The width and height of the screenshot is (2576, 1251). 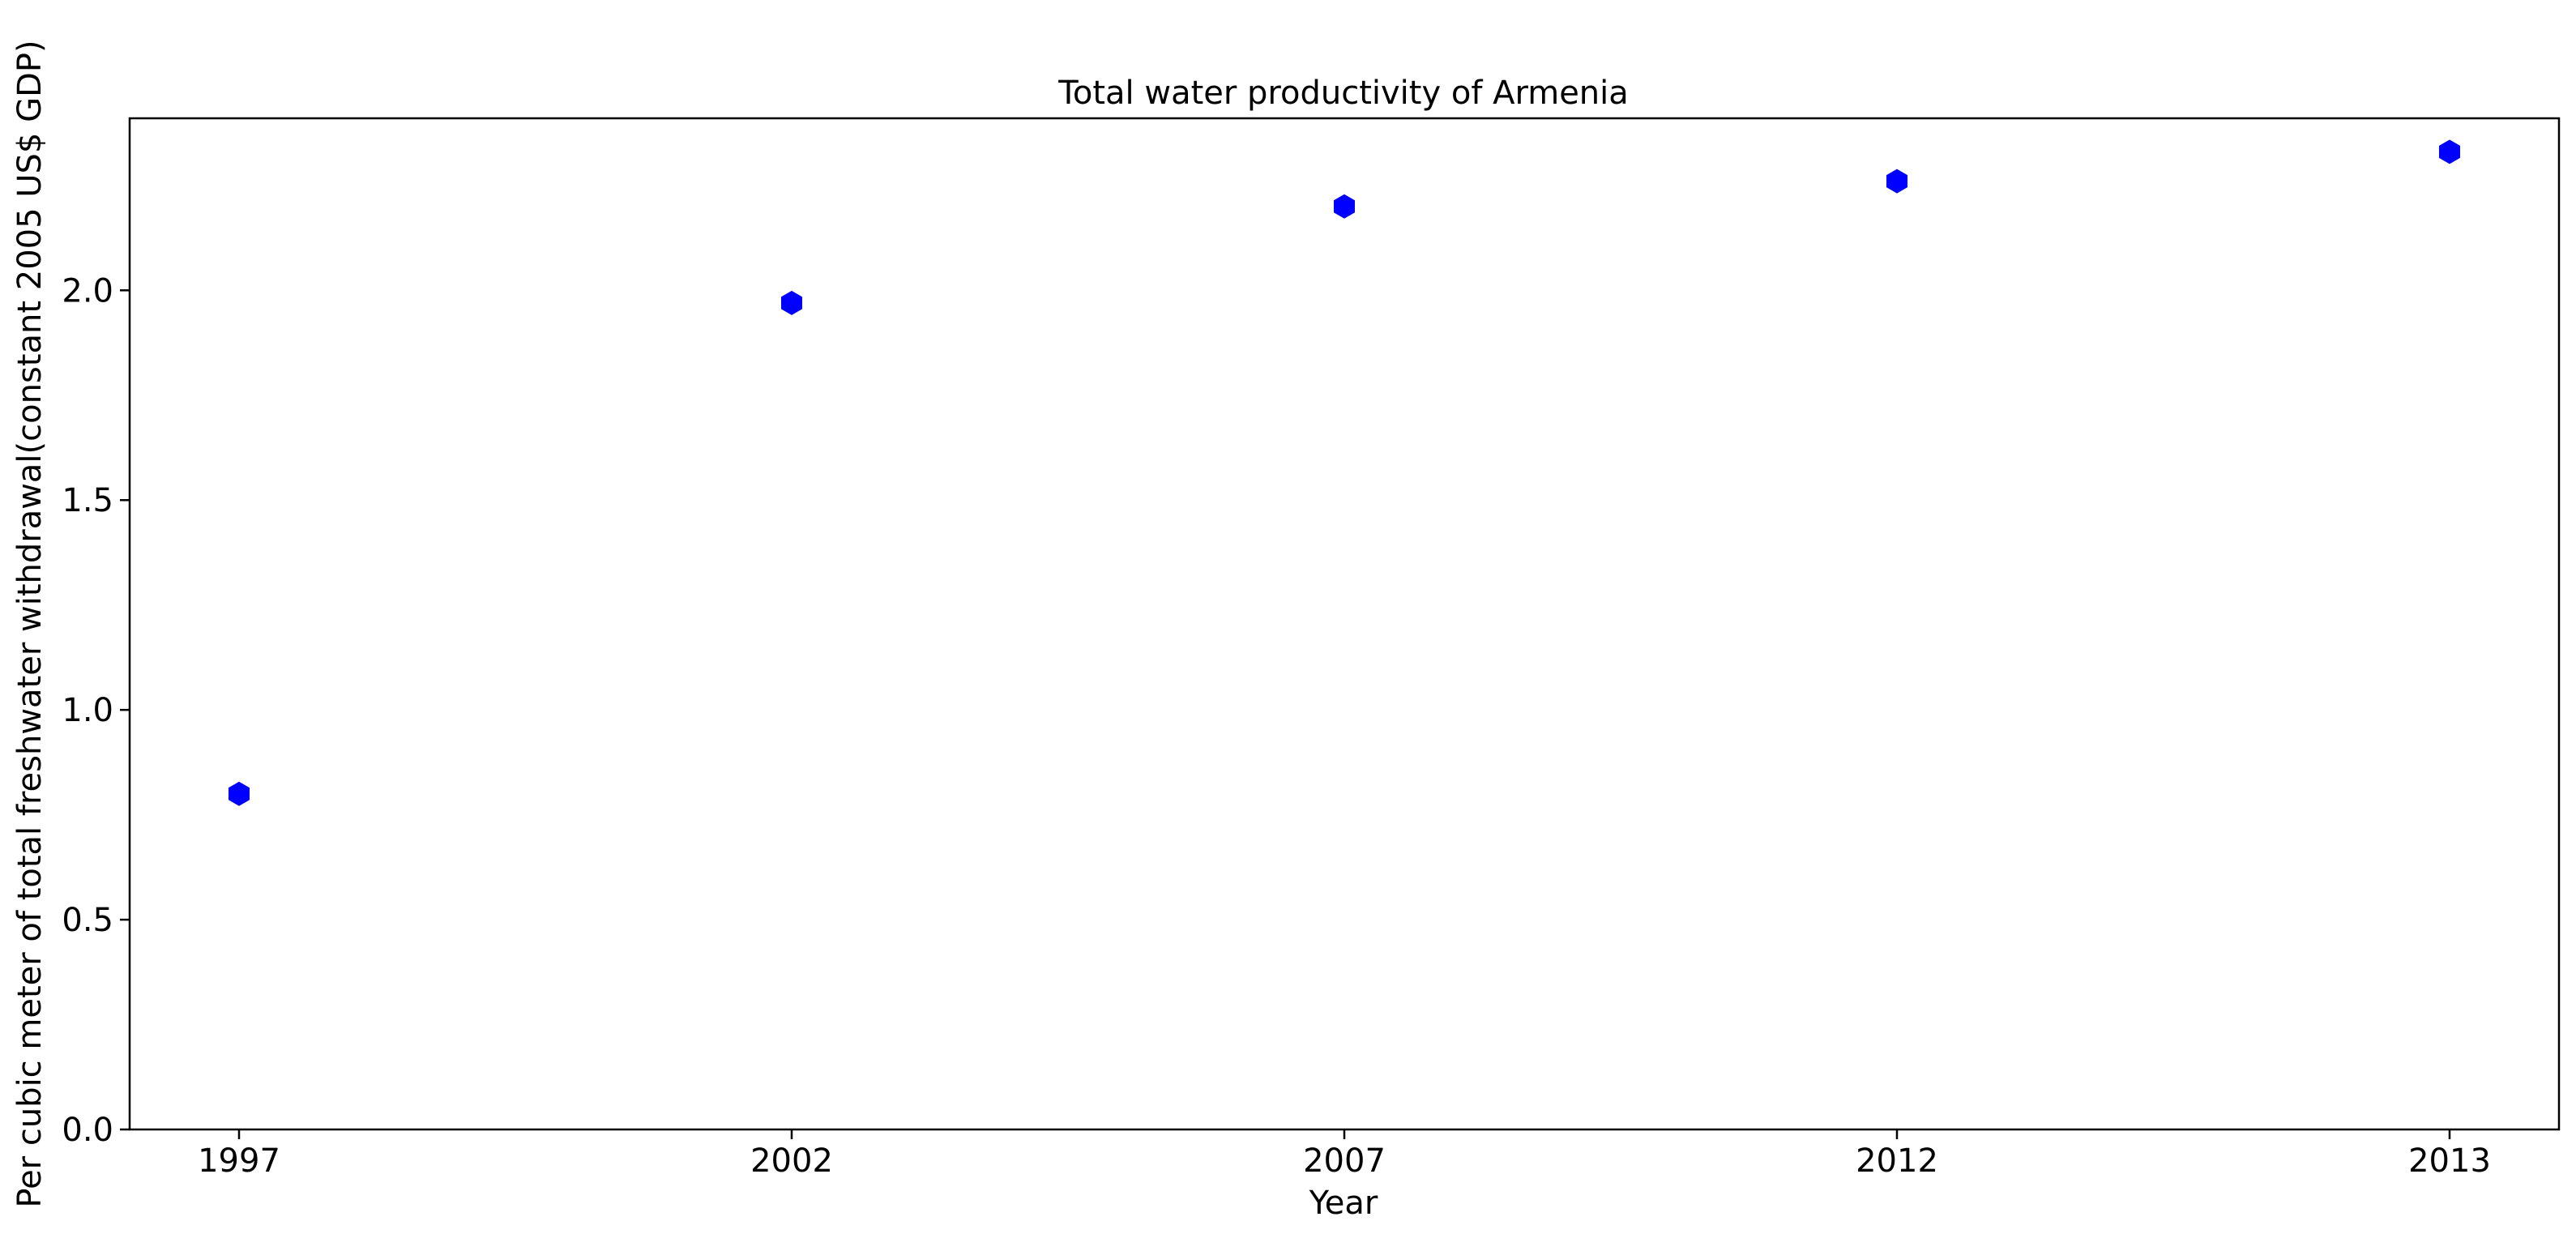 I want to click on y-tick-label: 2.0, so click(x=87, y=291).